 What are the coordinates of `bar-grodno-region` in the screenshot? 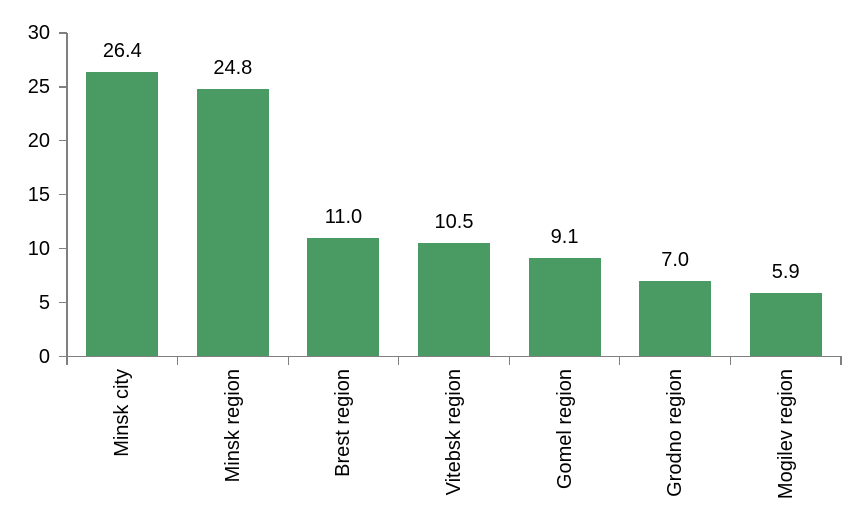 It's located at (675, 319).